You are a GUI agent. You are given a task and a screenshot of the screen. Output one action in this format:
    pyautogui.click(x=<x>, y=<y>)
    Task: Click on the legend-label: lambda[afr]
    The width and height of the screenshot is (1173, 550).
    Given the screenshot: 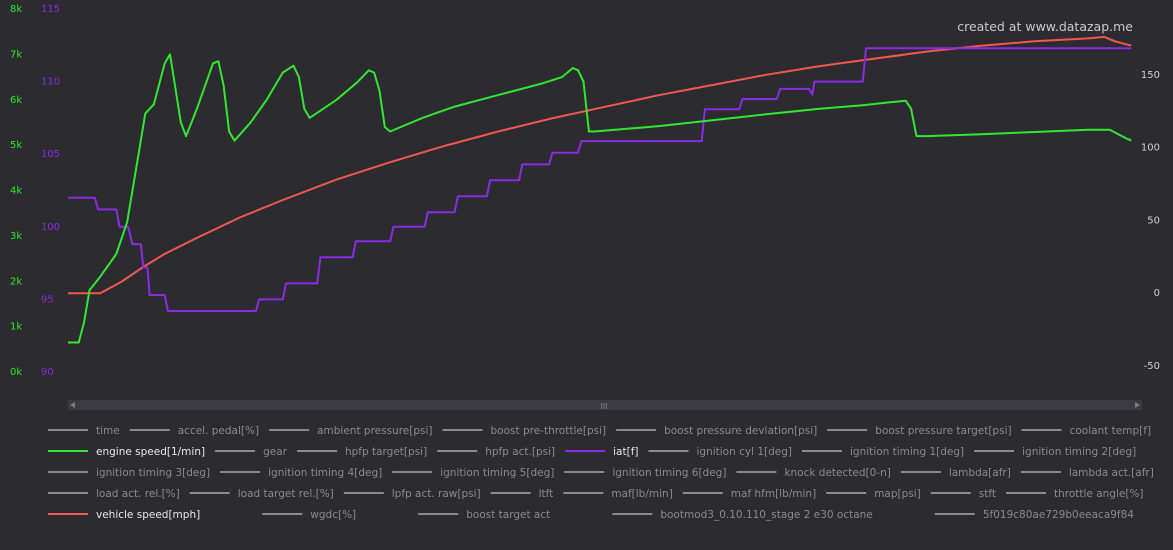 What is the action you would take?
    pyautogui.click(x=980, y=473)
    